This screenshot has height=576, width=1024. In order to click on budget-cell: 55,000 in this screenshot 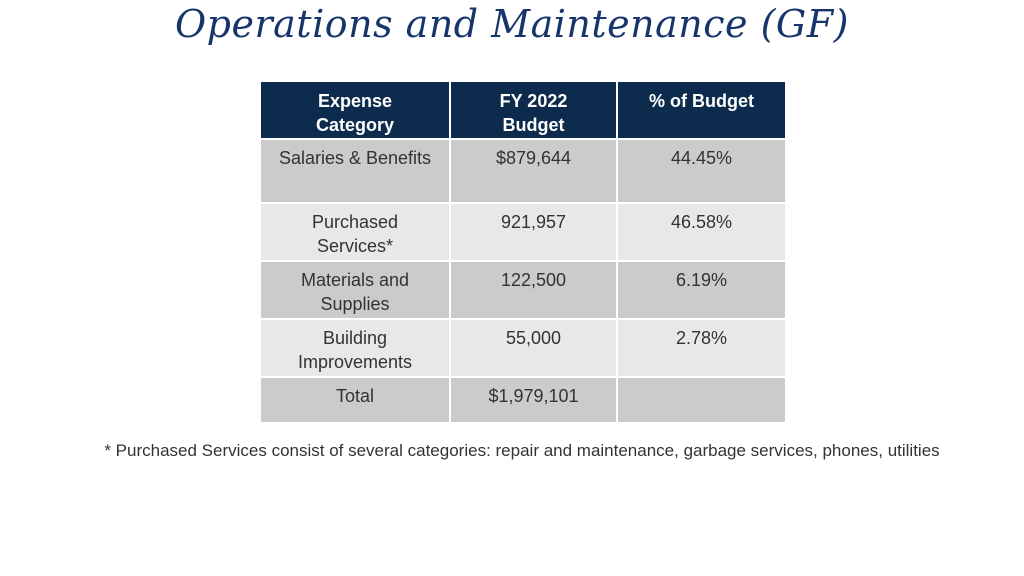, I will do `click(533, 347)`.